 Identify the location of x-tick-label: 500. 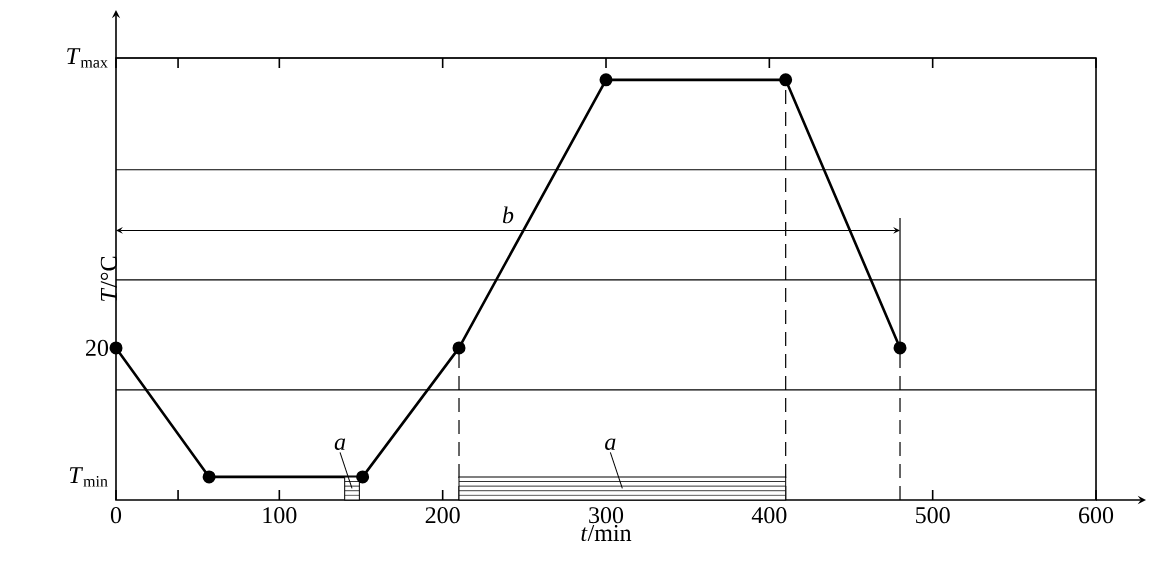
(933, 515).